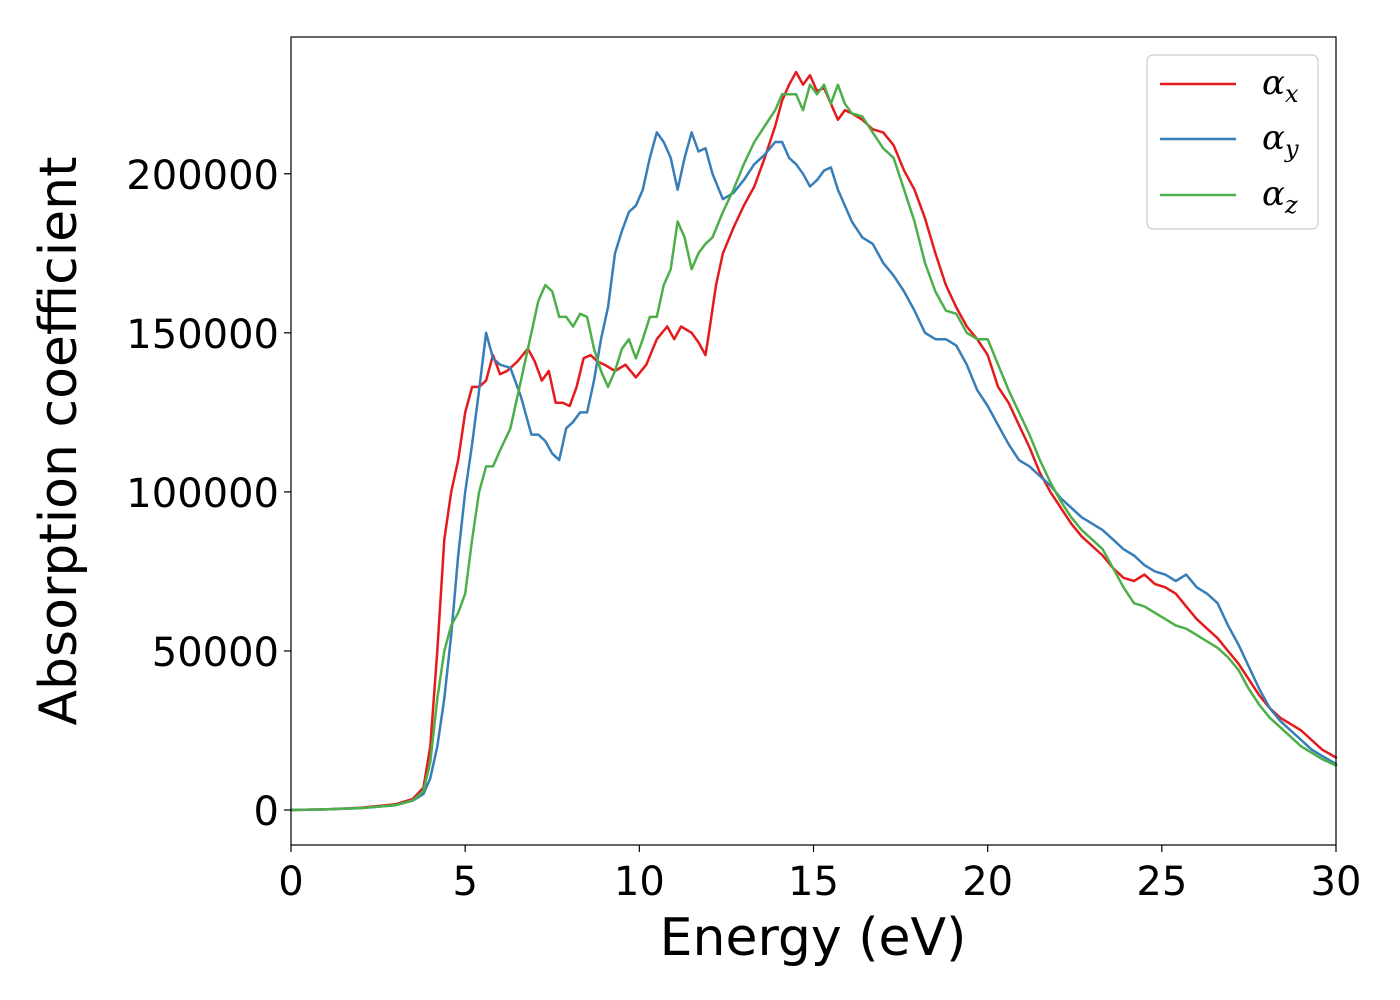 This screenshot has height=1000, width=1400. What do you see at coordinates (202, 494) in the screenshot?
I see `y-tick-label: 100000` at bounding box center [202, 494].